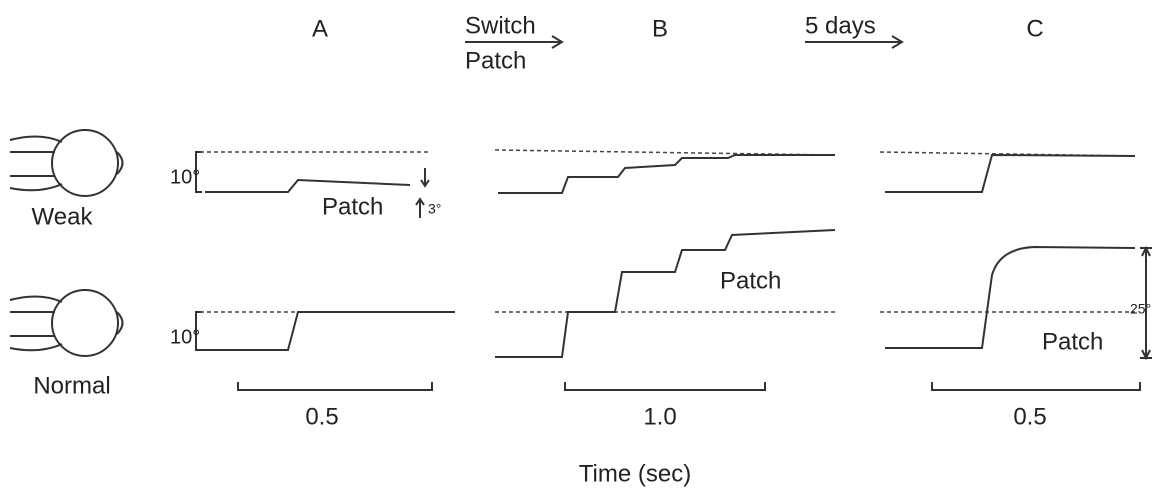  I want to click on transition-label: 5 days, so click(840, 25).